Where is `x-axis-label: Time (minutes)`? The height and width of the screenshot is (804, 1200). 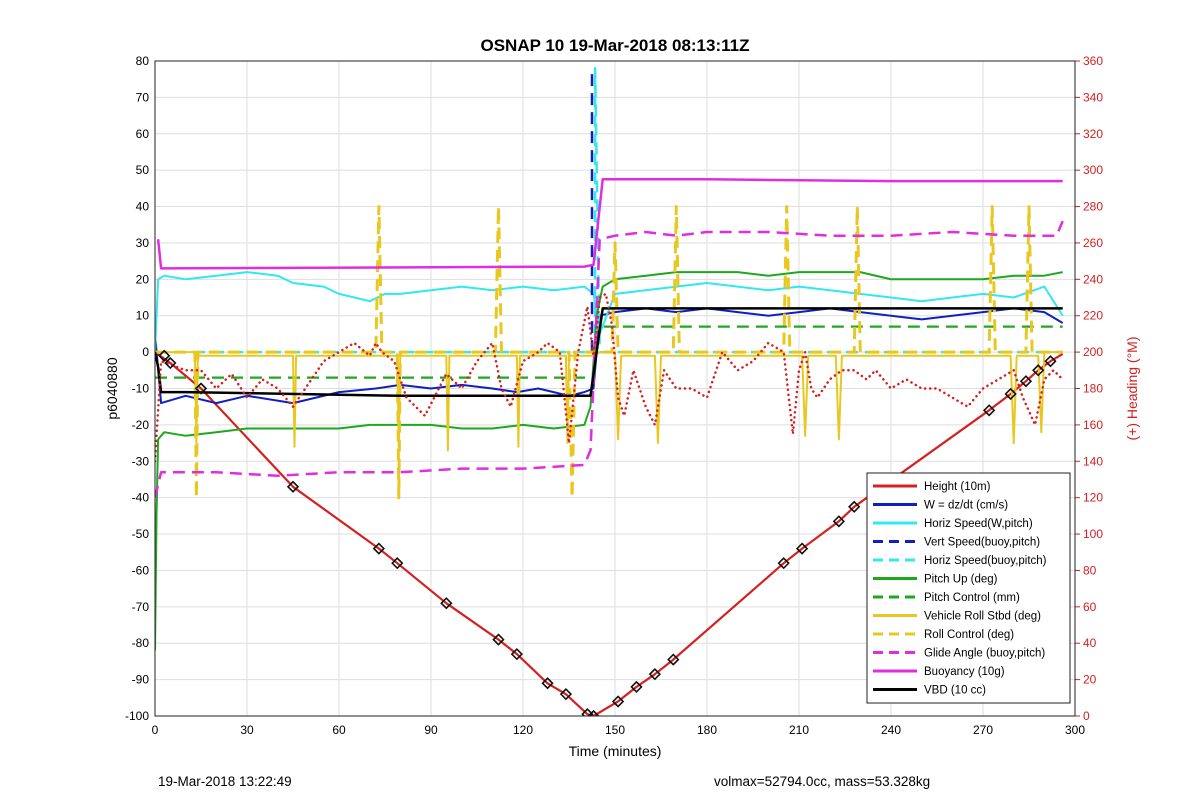
x-axis-label: Time (minutes) is located at coordinates (615, 751).